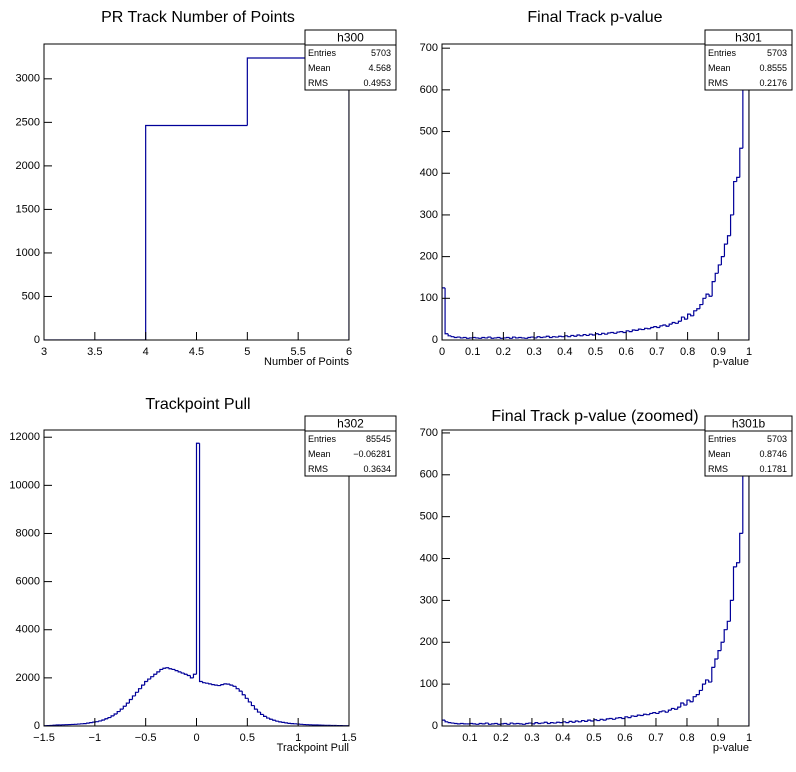 Image resolution: width=796 pixels, height=772 pixels. I want to click on stats-value: 85545, so click(378, 439).